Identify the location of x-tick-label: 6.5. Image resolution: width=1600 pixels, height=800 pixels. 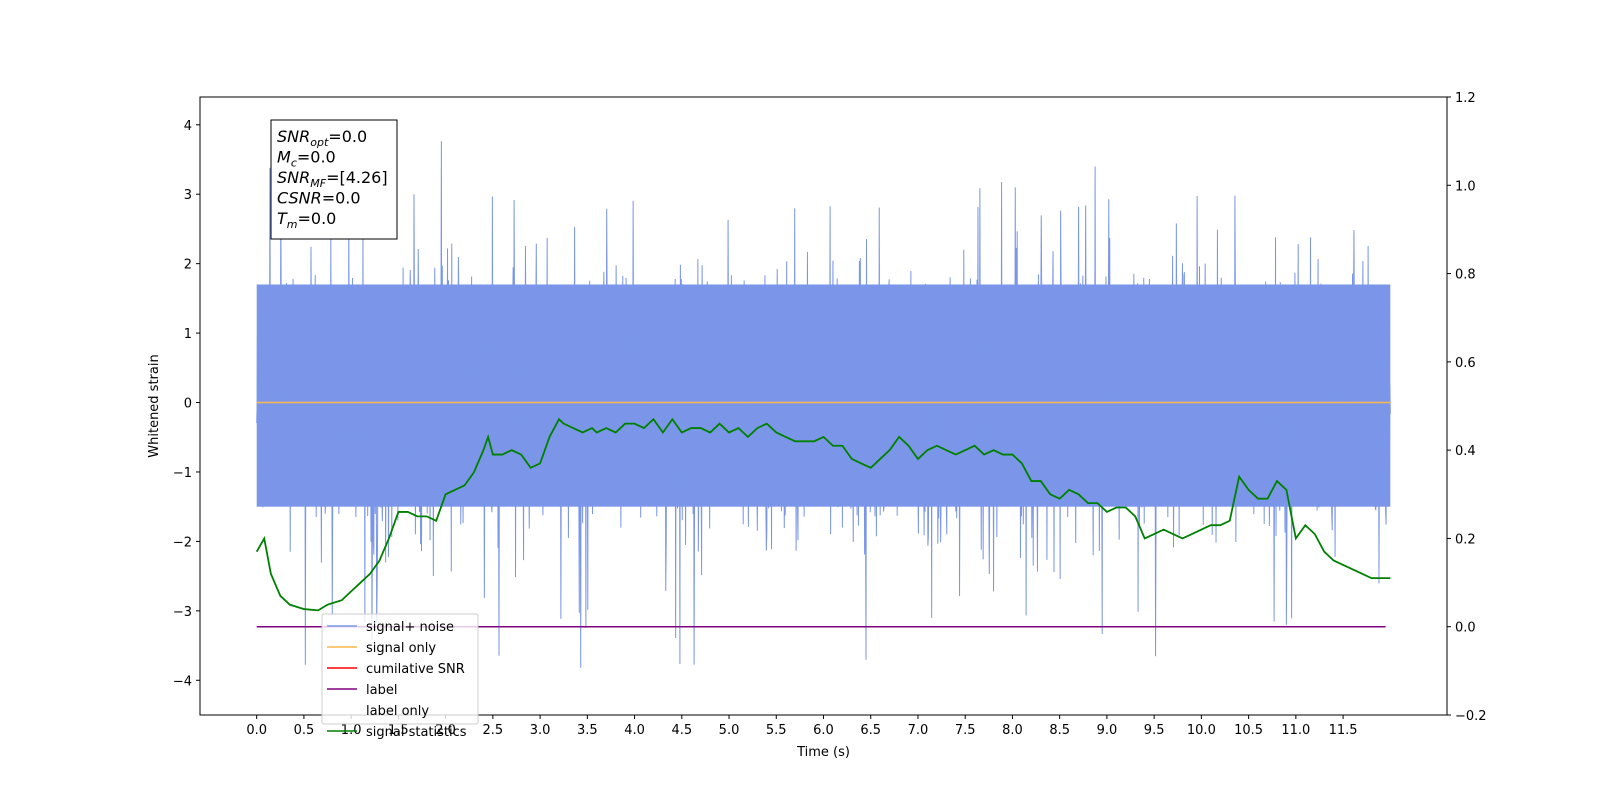
(870, 730).